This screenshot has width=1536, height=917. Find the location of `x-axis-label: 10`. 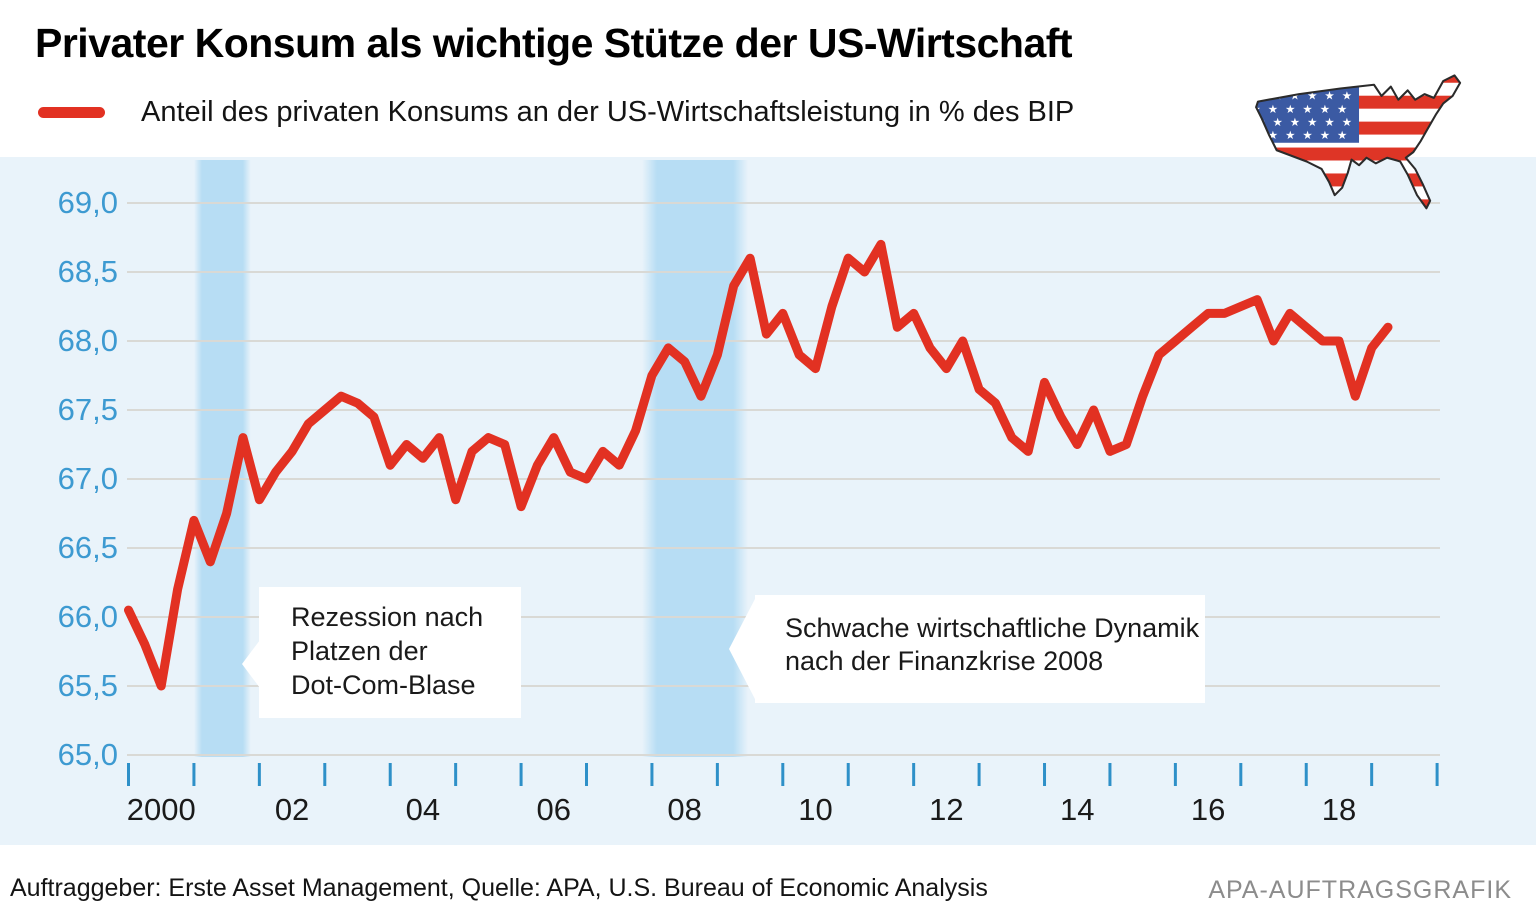

x-axis-label: 10 is located at coordinates (815, 809).